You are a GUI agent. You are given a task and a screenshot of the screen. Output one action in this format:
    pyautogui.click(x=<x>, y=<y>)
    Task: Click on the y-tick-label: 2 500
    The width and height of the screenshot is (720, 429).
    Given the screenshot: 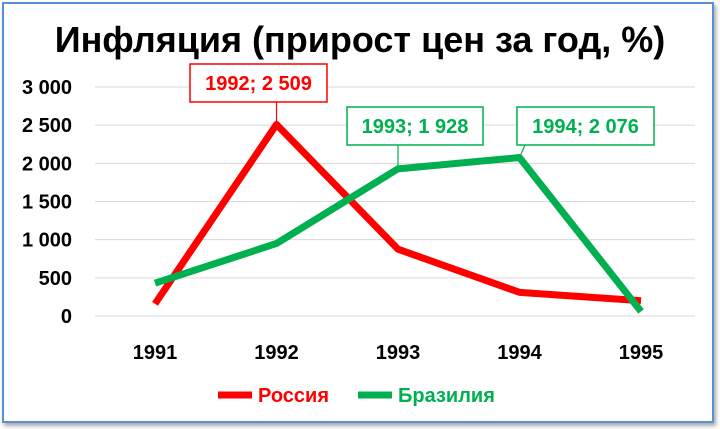 What is the action you would take?
    pyautogui.click(x=47, y=126)
    